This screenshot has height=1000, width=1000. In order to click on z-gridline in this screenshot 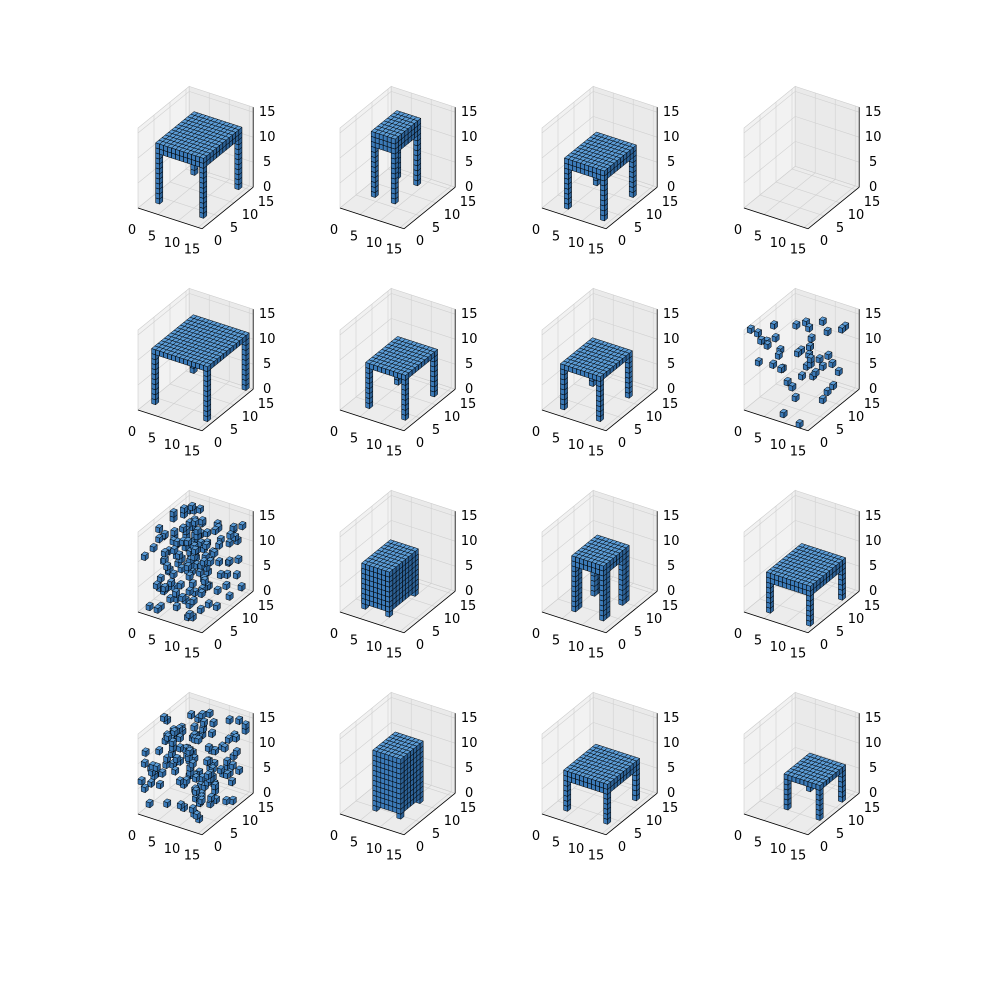, I will do `click(195, 112)`.